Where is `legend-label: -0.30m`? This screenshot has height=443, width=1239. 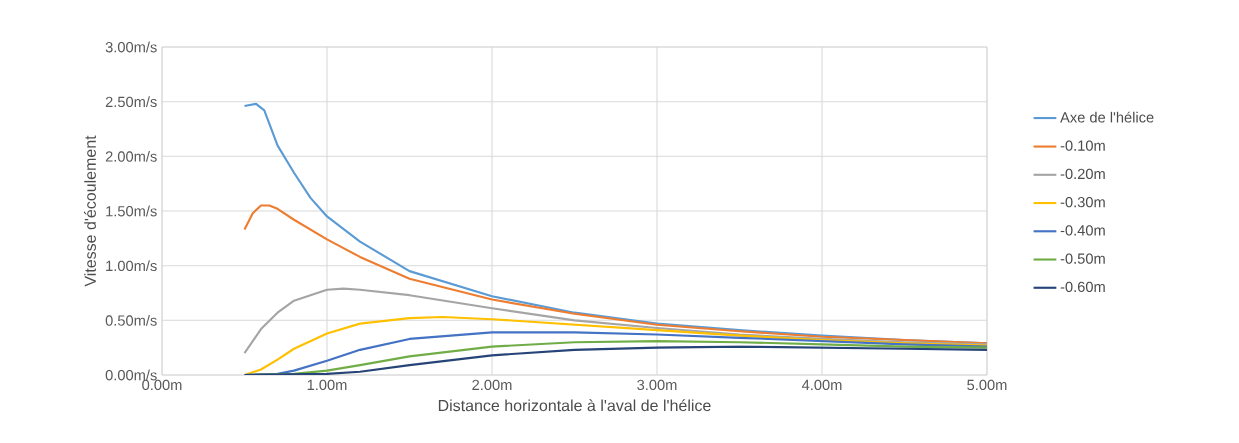
legend-label: -0.30m is located at coordinates (1082, 202).